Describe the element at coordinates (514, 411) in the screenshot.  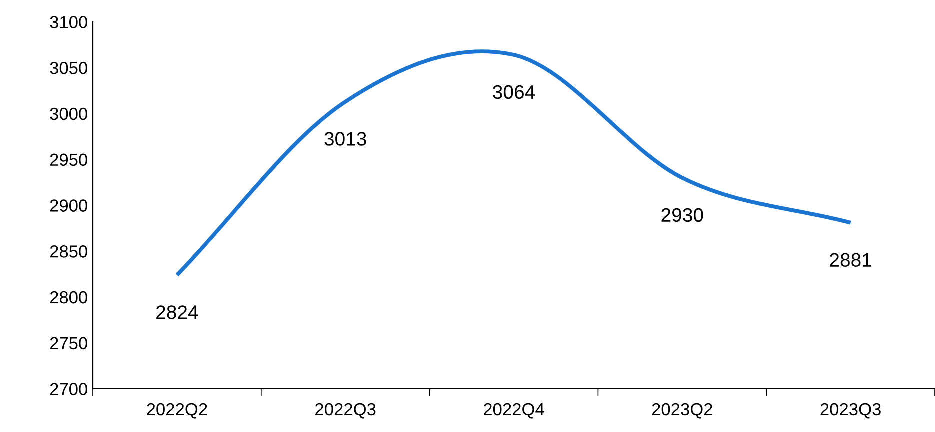
I see `x-tick-label: 2022Q4` at that location.